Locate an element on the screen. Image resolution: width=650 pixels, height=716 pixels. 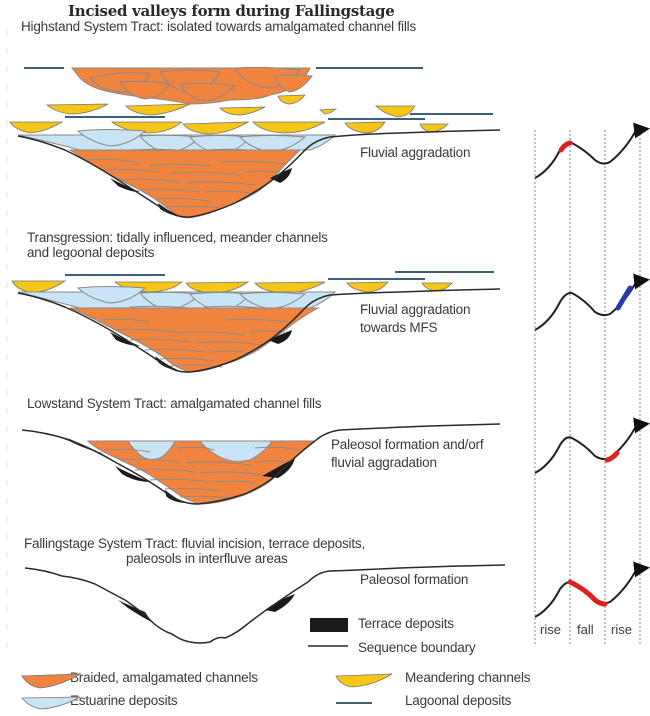
panel-1-note: Fluvial aggradation is located at coordinates (415, 152).